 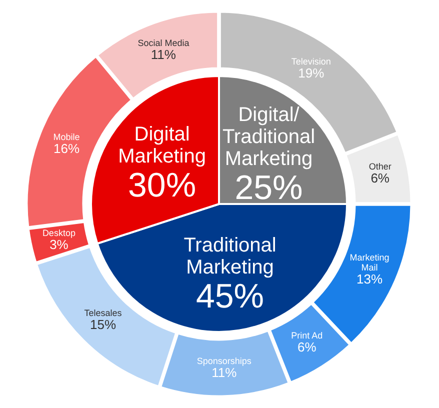 What do you see at coordinates (370, 262) in the screenshot?
I see `slice-label: Marketing Mail` at bounding box center [370, 262].